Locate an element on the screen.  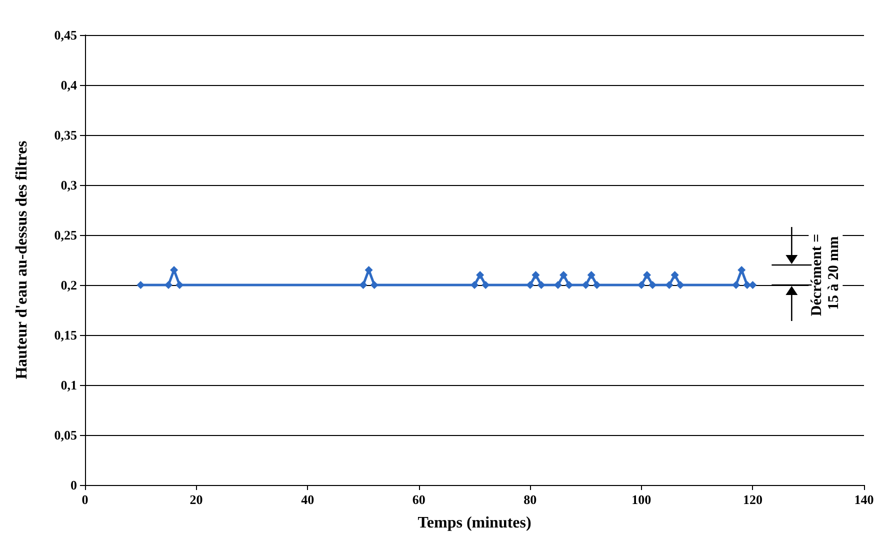
y-tick-label: 0,1 is located at coordinates (68, 385).